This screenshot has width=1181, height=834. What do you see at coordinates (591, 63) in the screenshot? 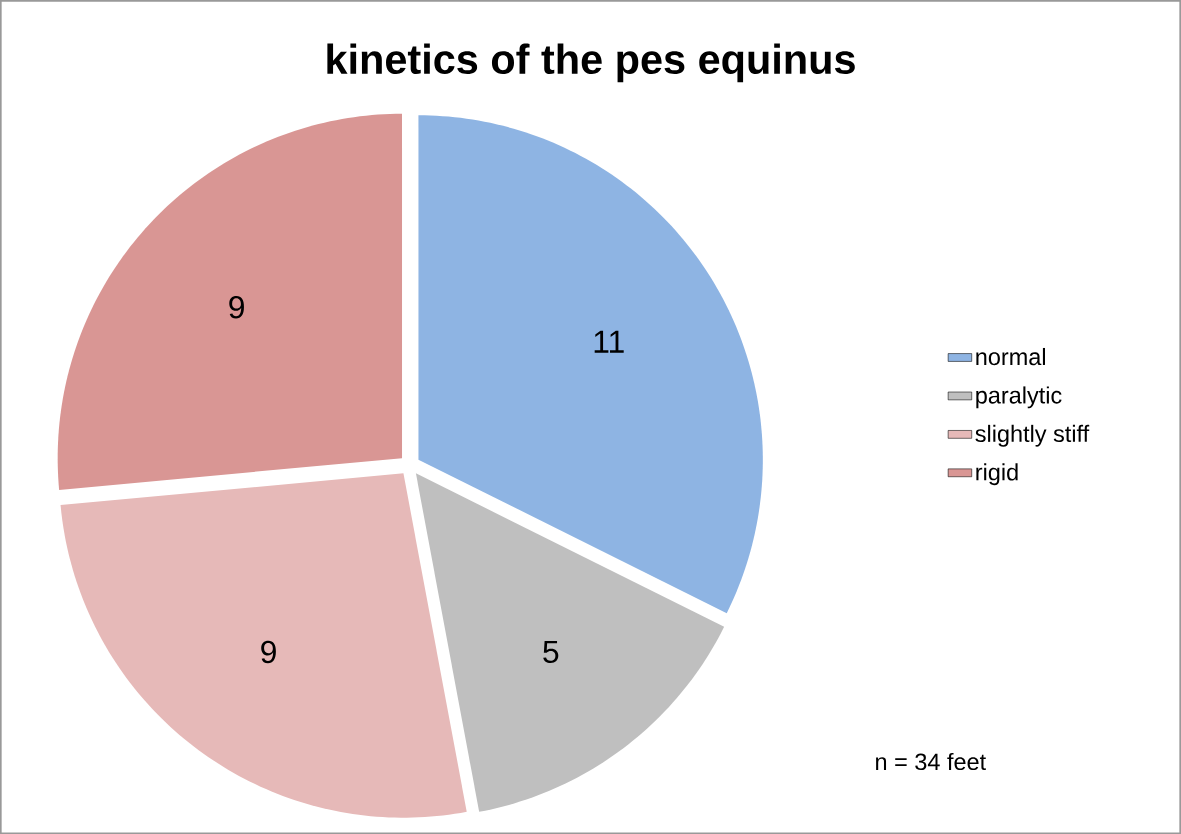
I see `chart-title: kinetics of the pes equinus` at bounding box center [591, 63].